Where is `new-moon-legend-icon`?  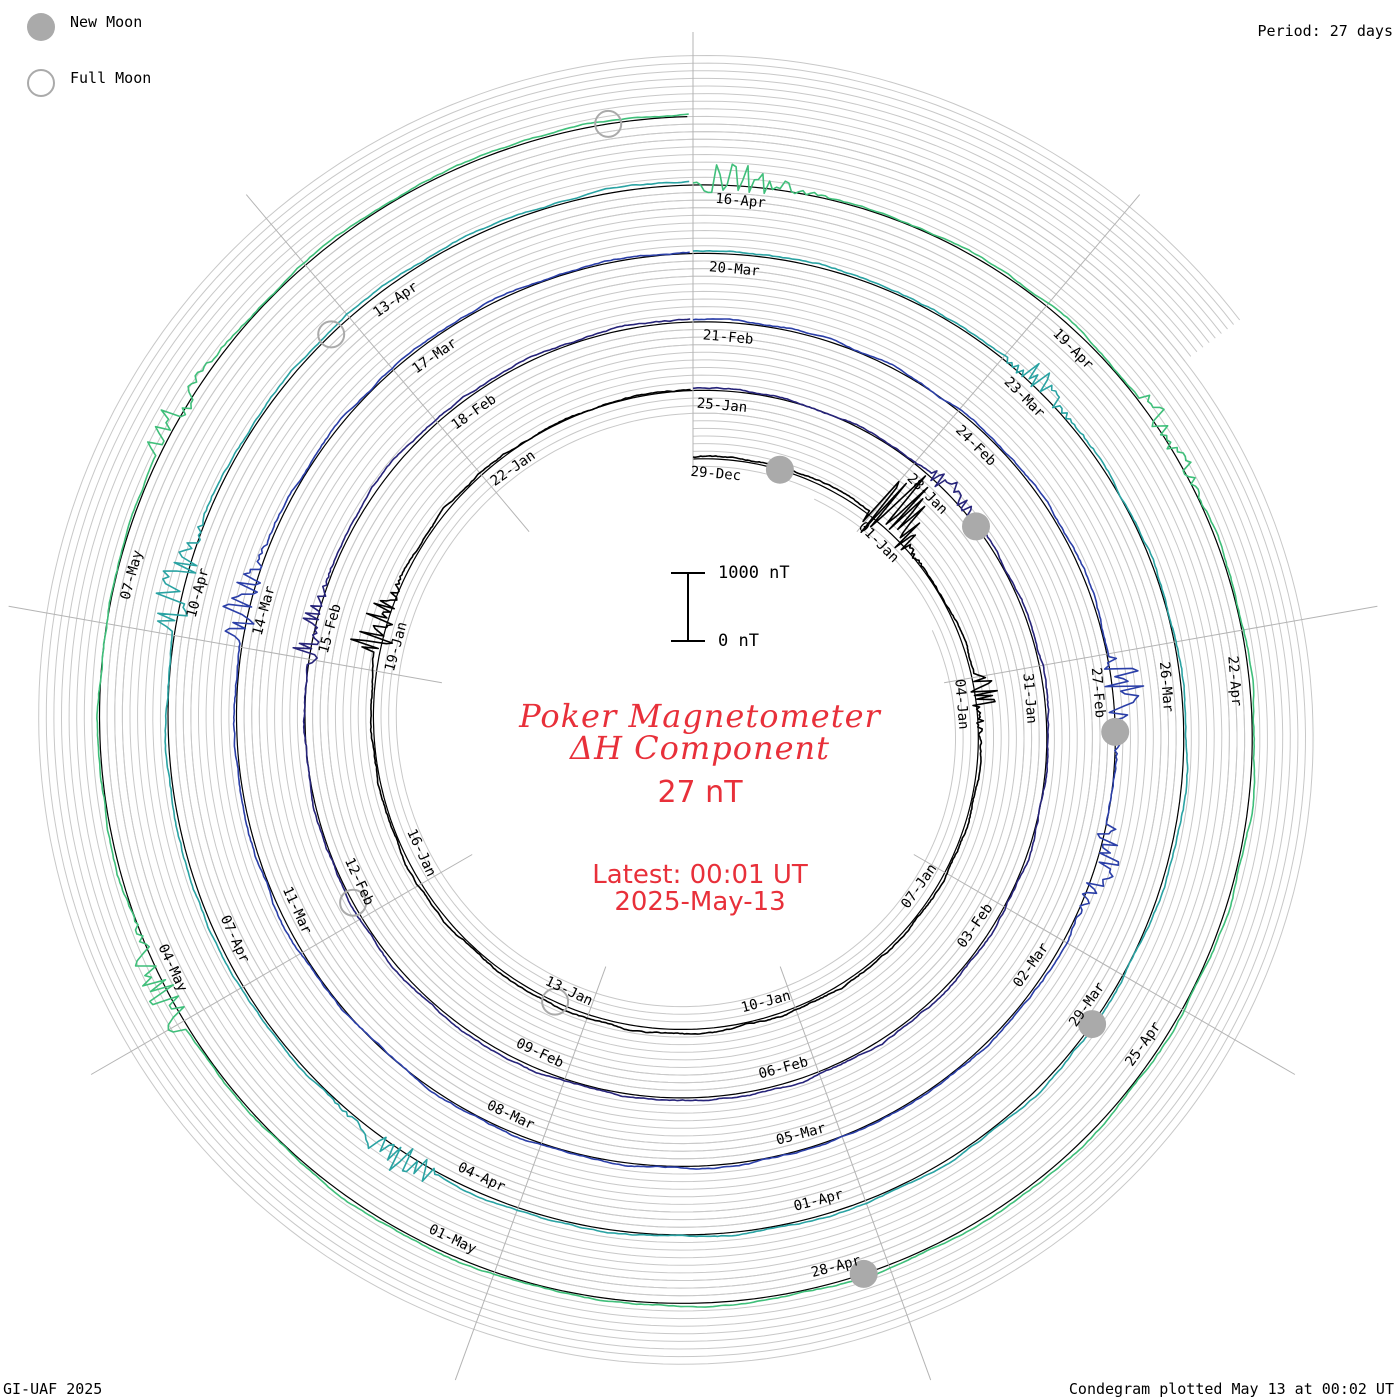 new-moon-legend-icon is located at coordinates (41, 27).